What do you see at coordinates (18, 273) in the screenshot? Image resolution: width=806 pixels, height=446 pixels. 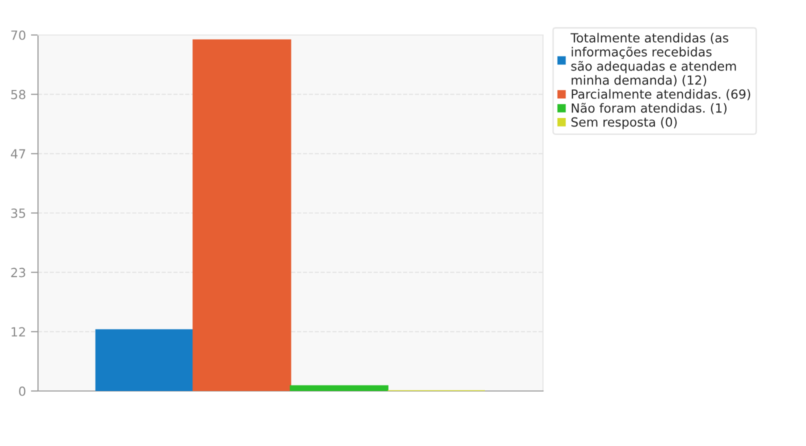 I see `y-tick-label: 23` at bounding box center [18, 273].